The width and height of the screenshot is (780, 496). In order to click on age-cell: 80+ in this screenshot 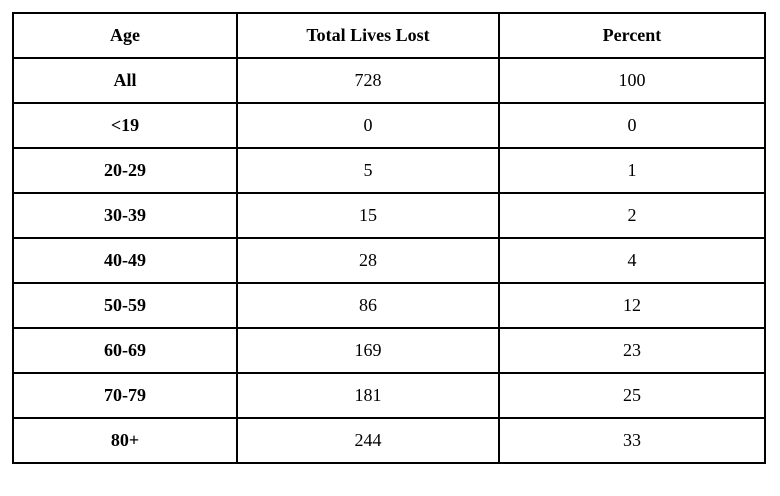, I will do `click(125, 440)`.